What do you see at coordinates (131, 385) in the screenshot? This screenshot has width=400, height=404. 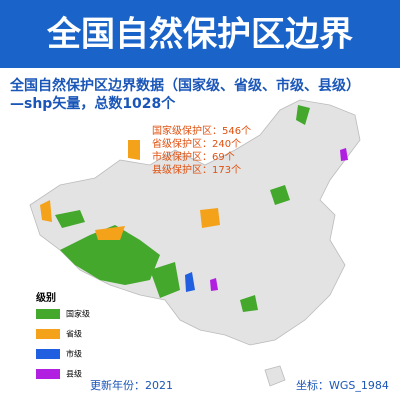 I see `footer-year: 更新年份：2021` at bounding box center [131, 385].